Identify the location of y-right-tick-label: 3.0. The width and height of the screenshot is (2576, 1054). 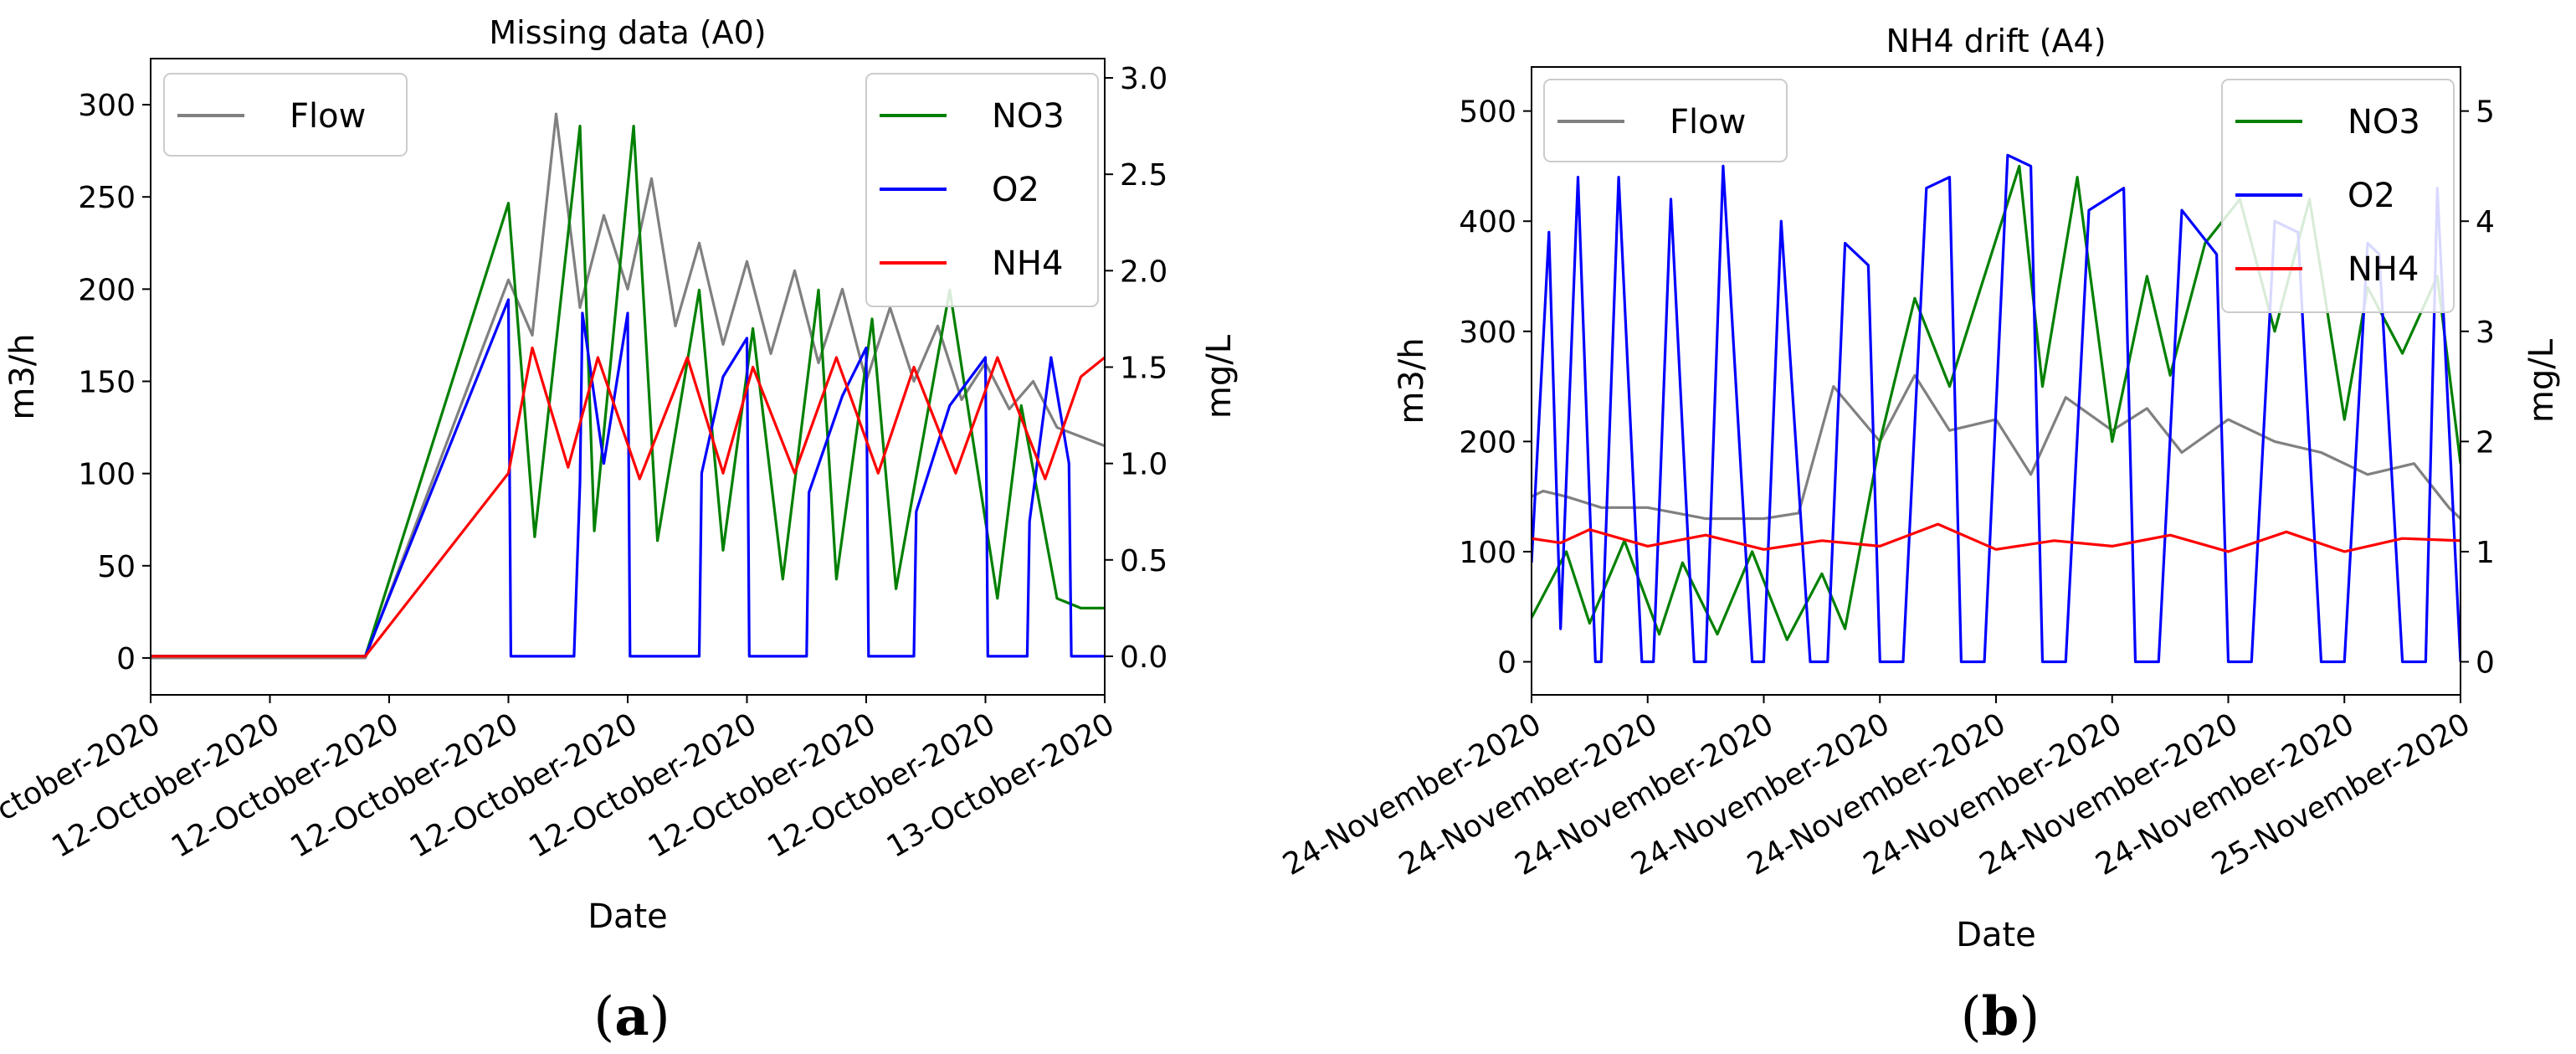
(1143, 79).